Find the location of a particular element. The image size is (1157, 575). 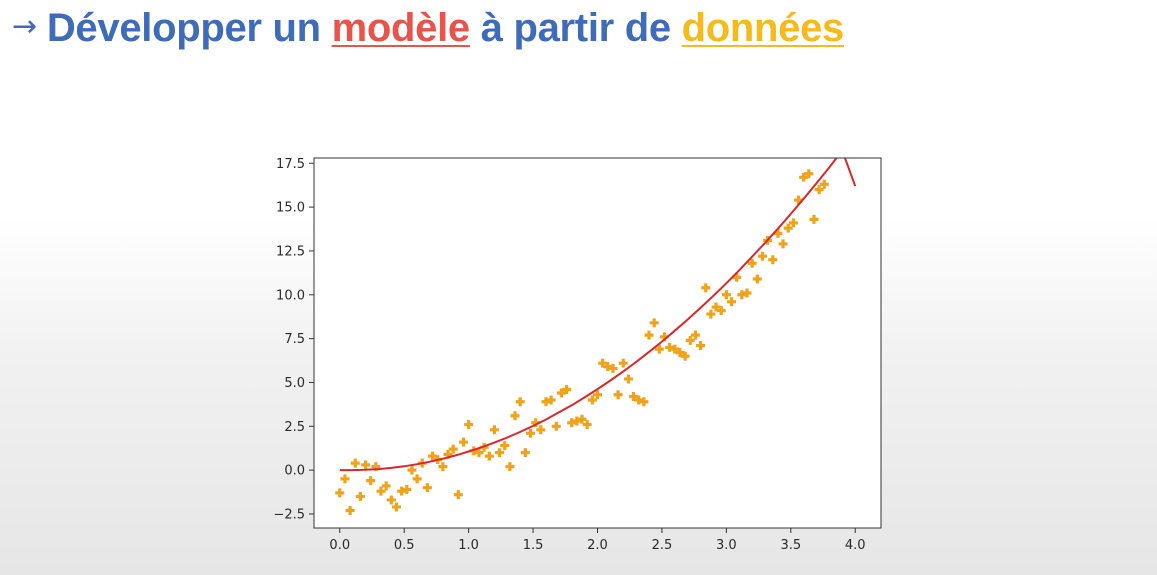

y-tick-label: 15.0 is located at coordinates (290, 208).